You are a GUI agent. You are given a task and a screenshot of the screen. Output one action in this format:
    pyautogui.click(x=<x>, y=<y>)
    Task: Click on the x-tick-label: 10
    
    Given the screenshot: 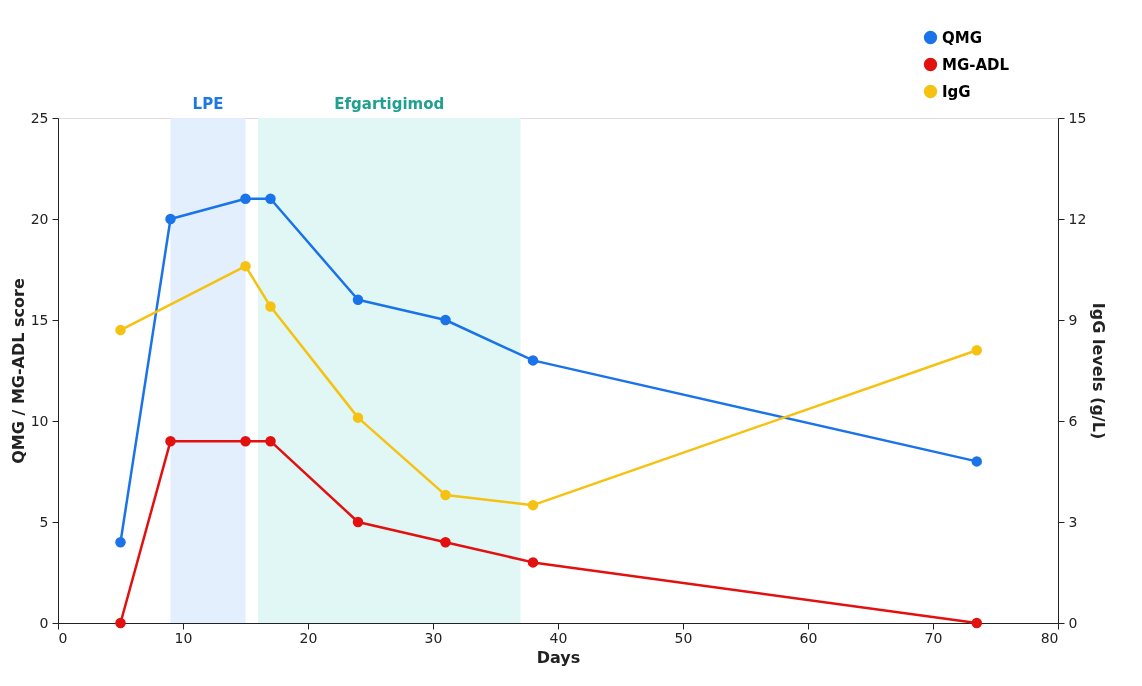 What is the action you would take?
    pyautogui.click(x=183, y=637)
    